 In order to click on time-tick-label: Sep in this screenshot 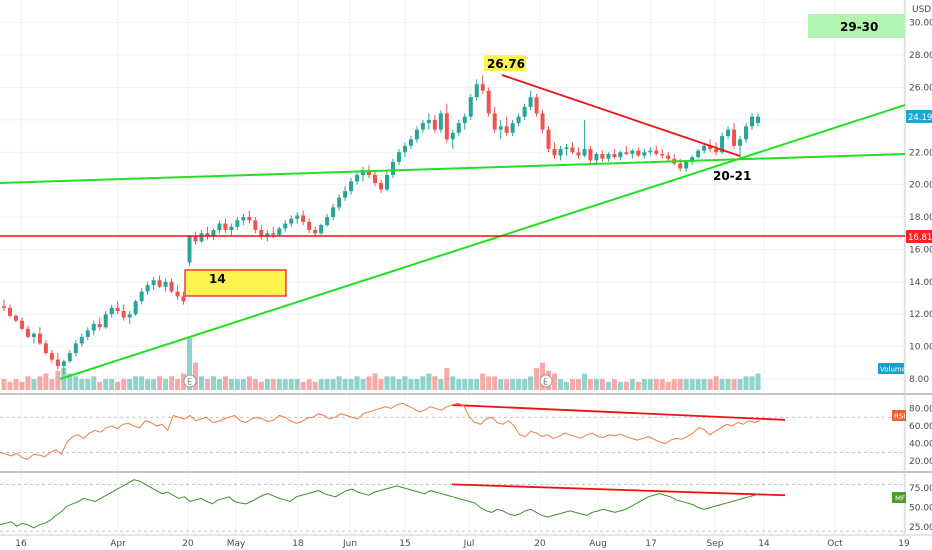, I will do `click(715, 544)`.